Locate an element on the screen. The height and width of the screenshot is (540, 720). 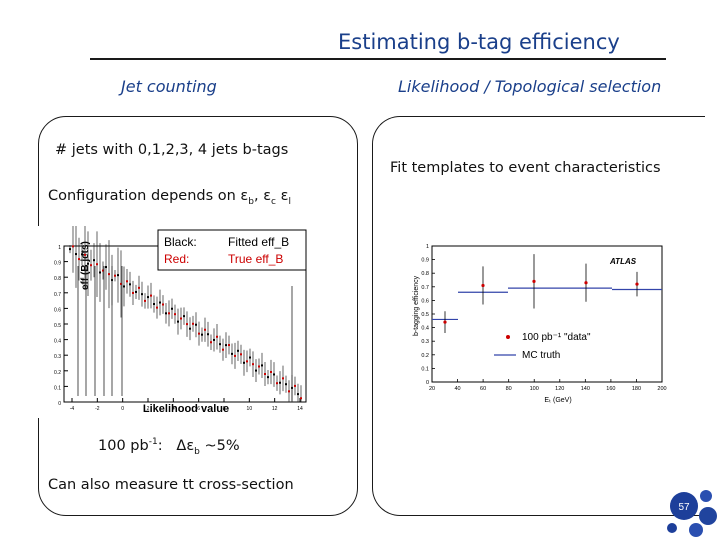
right-plot-xlabel: Eₜ (GeV) is located at coordinates (557, 400).